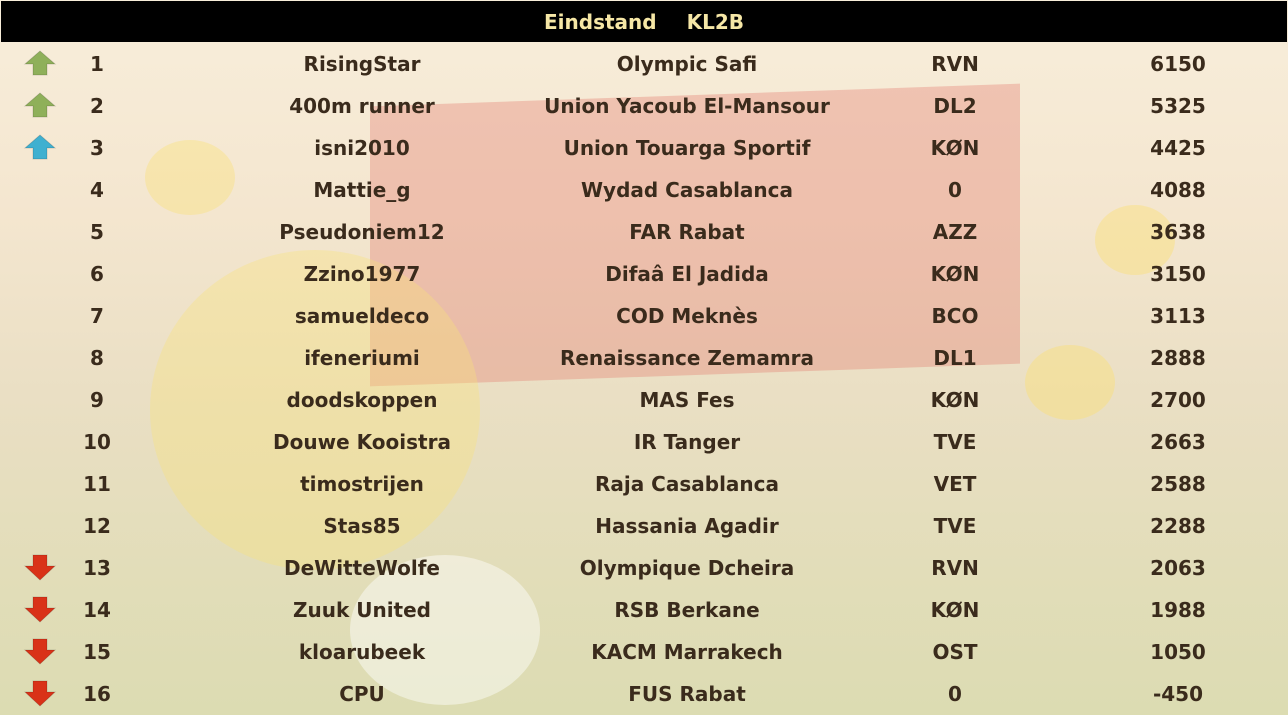  I want to click on table-row: 13 DeWitteWolfe Olympique Dcheira RVN 2063, so click(644, 568).